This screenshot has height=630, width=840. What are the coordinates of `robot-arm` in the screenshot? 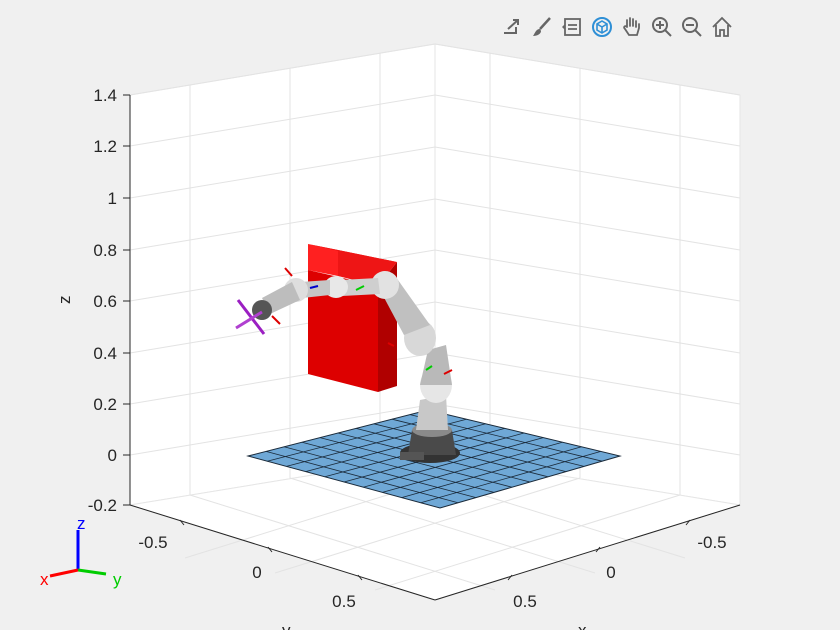 It's located at (347, 365).